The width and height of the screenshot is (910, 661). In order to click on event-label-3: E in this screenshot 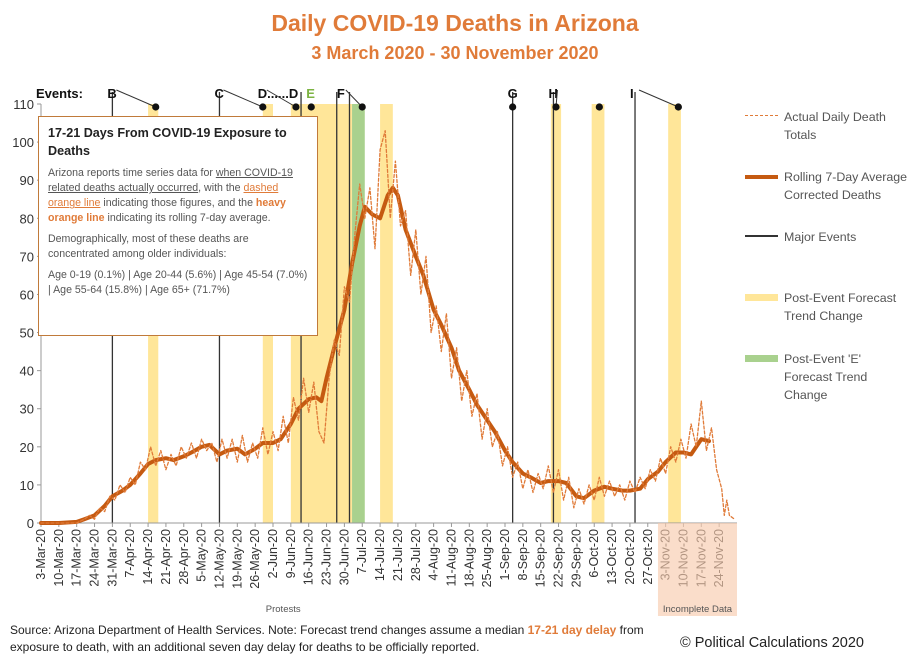, I will do `click(310, 93)`.